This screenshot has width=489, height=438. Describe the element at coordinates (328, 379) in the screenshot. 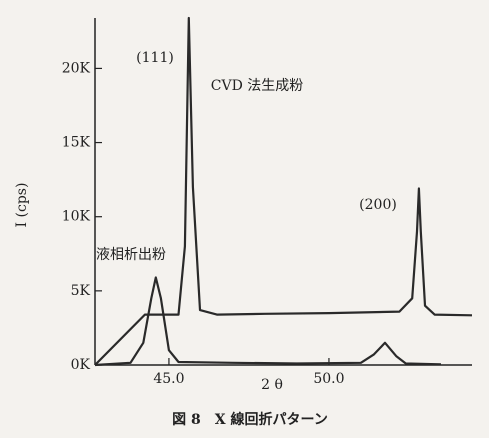

I see `x-tick-label: 50.0` at that location.